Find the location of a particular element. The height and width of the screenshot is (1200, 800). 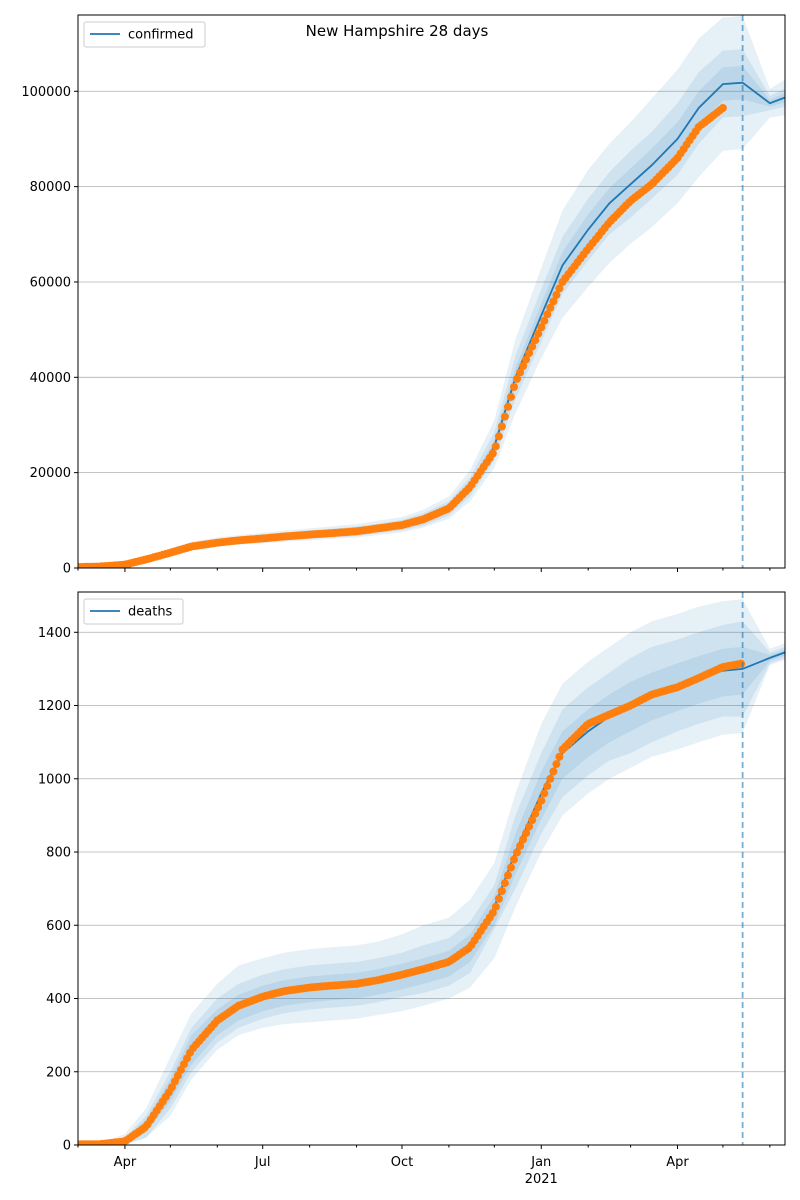

deaths-y-tick-label: 800 is located at coordinates (58, 853).